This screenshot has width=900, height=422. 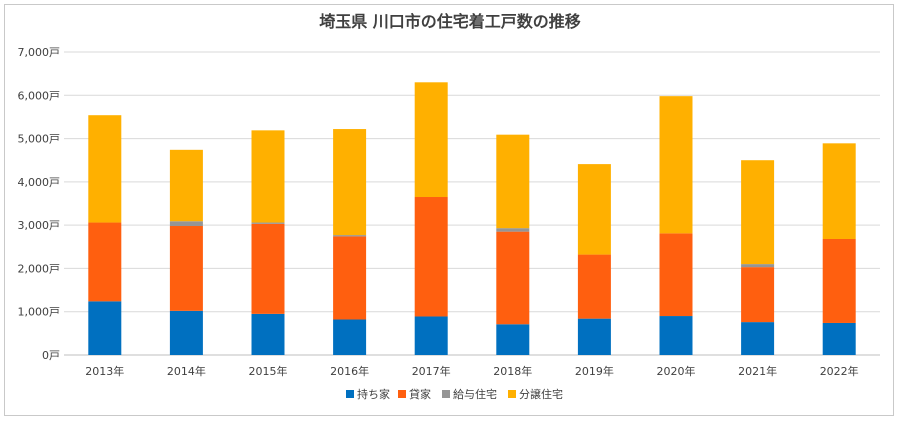 What do you see at coordinates (39, 225) in the screenshot?
I see `y-tick-label: 3,000戸` at bounding box center [39, 225].